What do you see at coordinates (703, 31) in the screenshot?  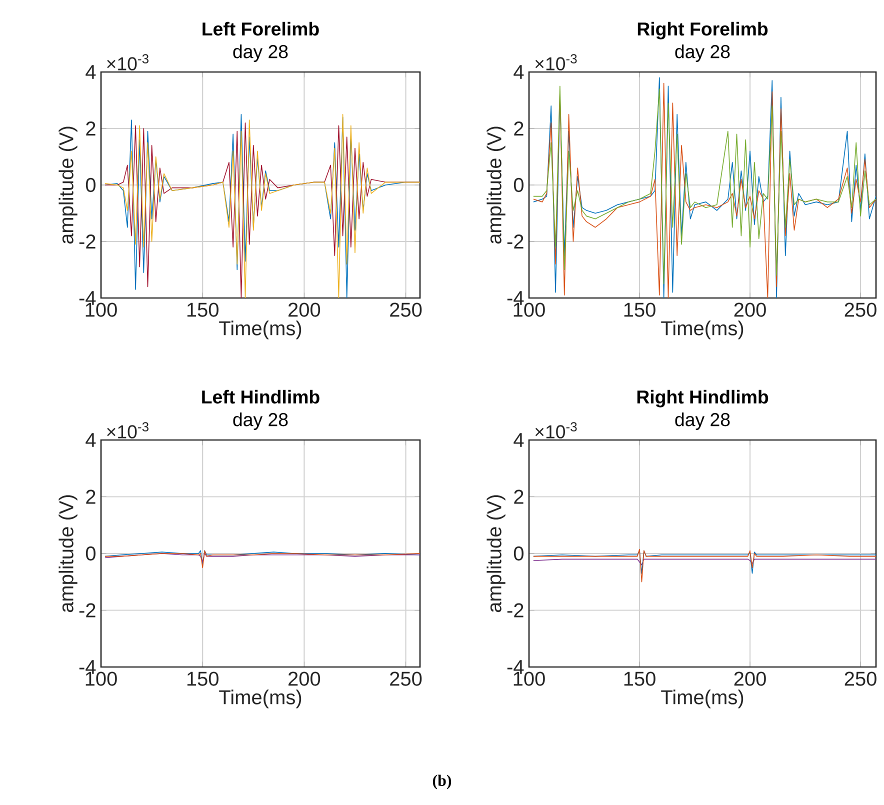 I see `chart-title: Right Forelimb` at bounding box center [703, 31].